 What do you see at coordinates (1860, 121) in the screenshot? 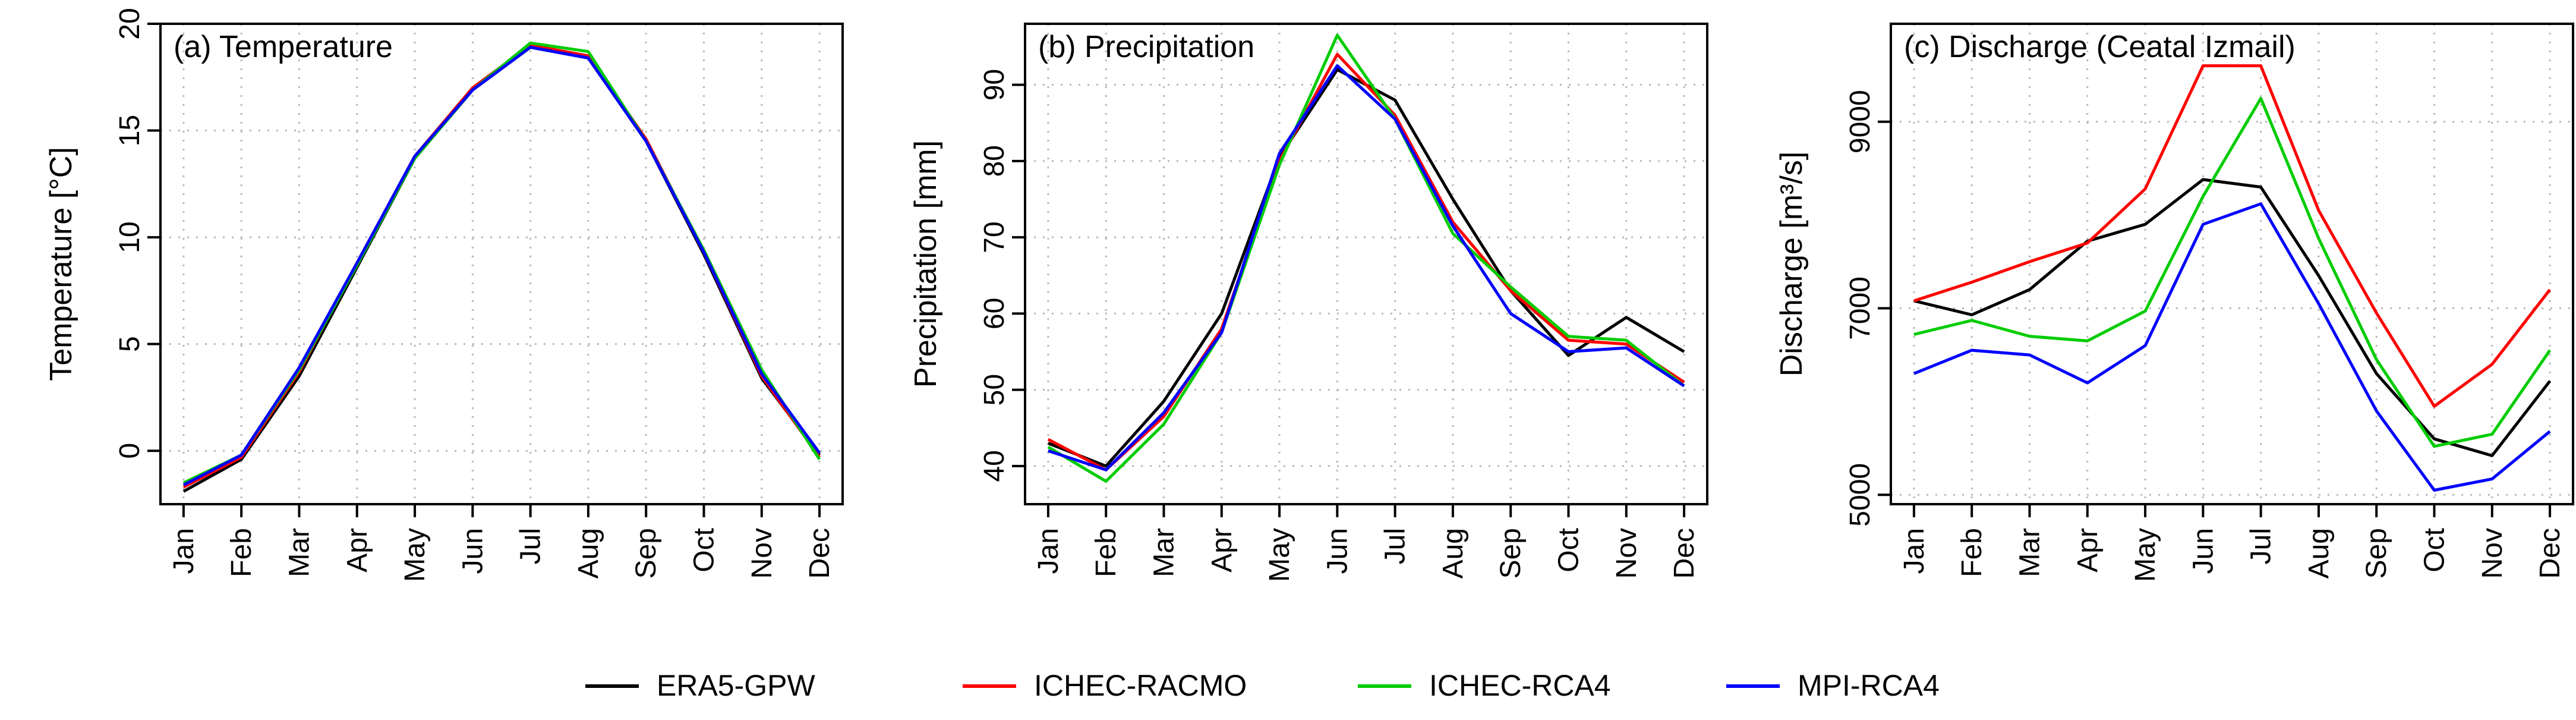
I see `y-tick-label: 9000` at bounding box center [1860, 121].